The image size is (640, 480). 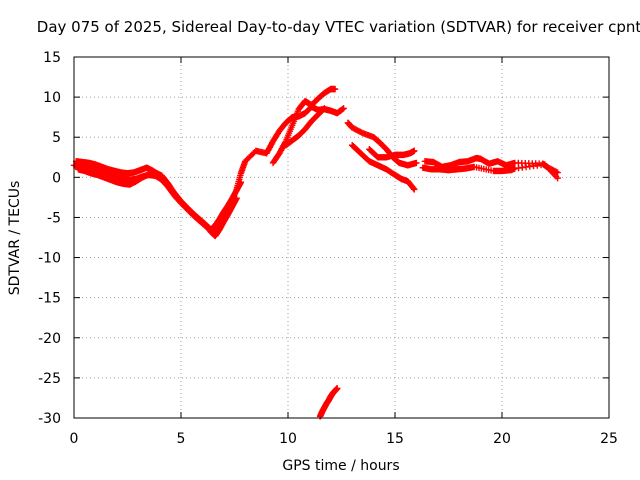 I want to click on y-tick-label: 0, so click(x=56, y=178).